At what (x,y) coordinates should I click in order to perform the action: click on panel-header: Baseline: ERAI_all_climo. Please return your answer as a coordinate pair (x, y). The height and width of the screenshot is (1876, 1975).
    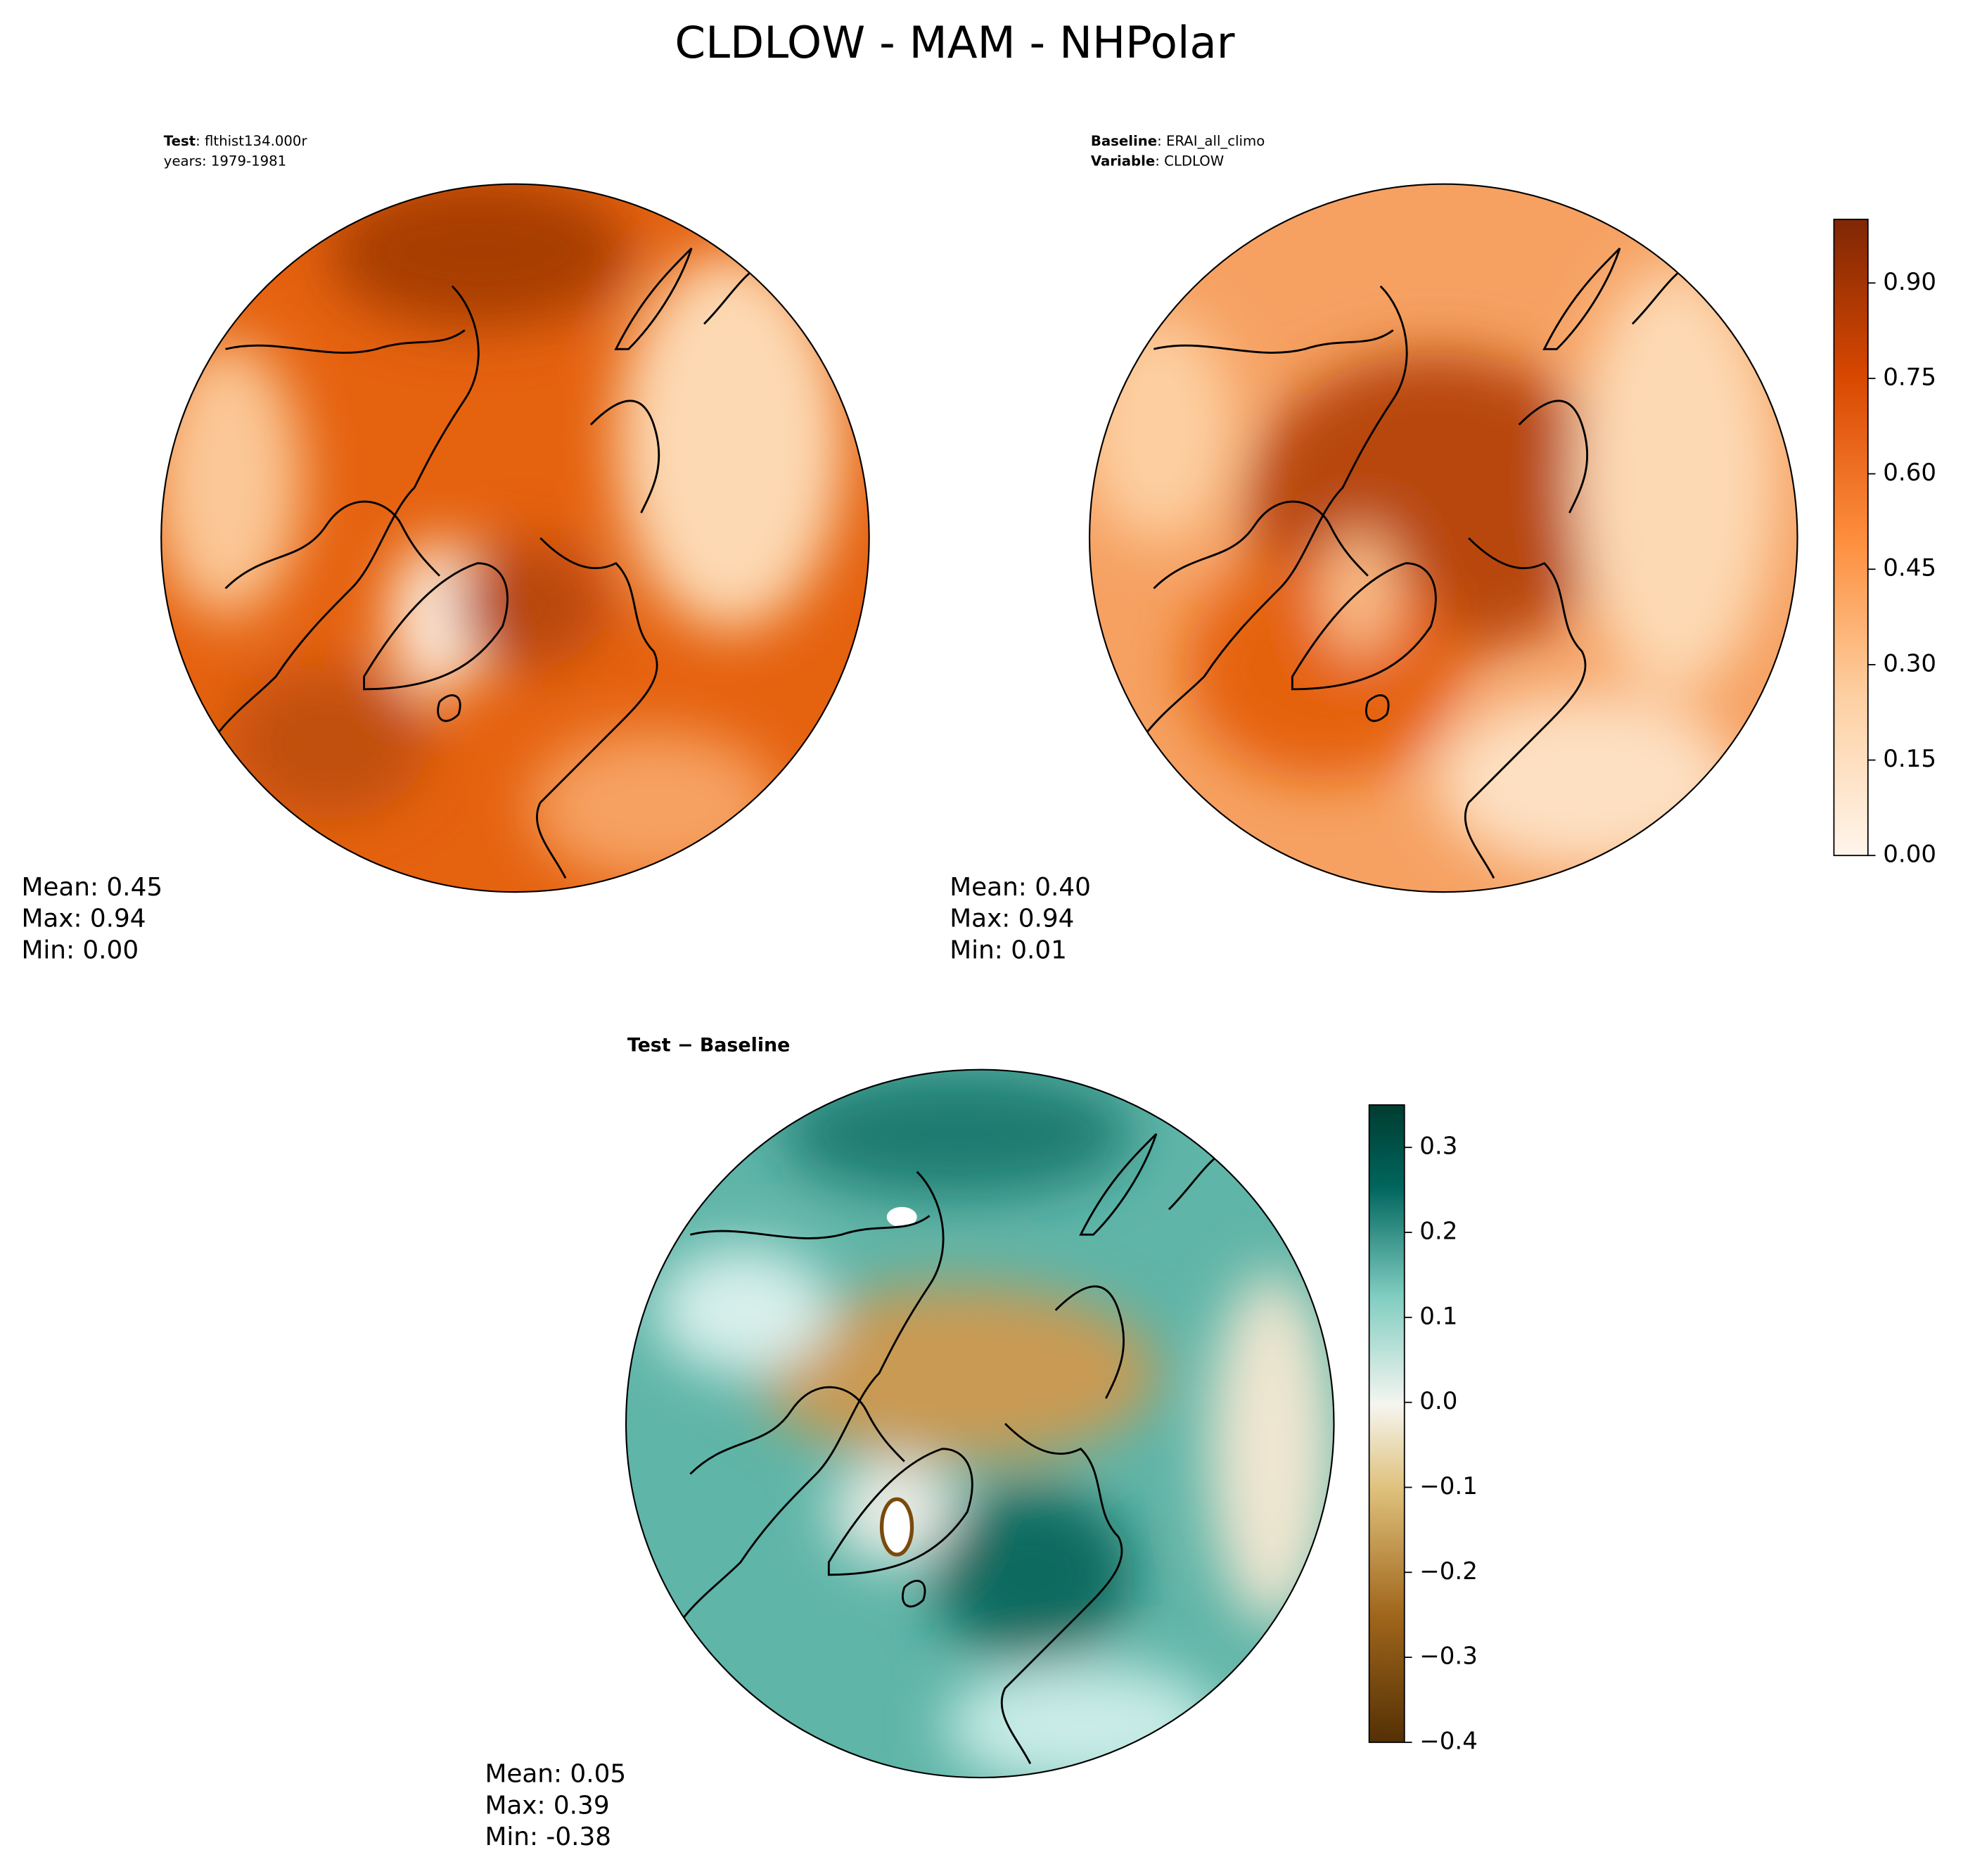
    Looking at the image, I should click on (1178, 140).